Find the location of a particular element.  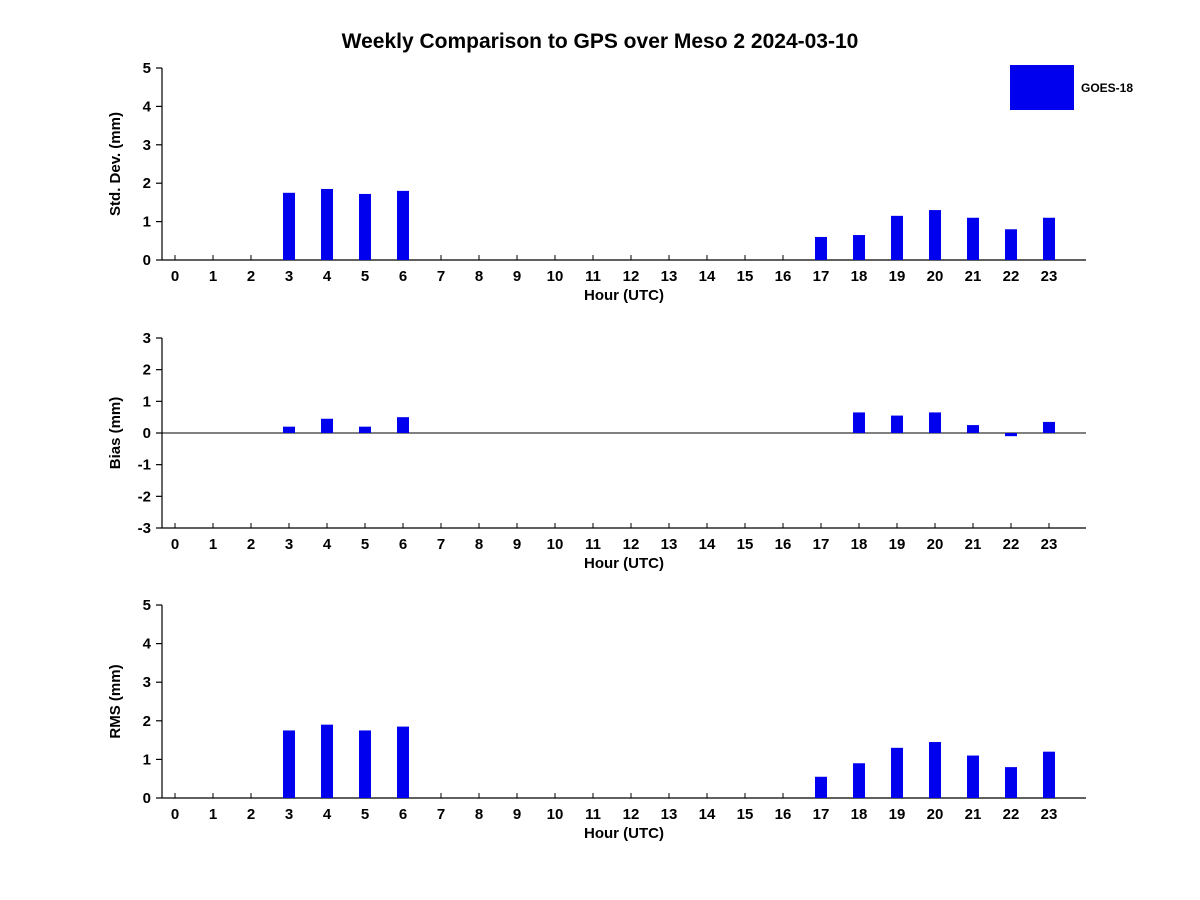

bar-h6 is located at coordinates (403, 425).